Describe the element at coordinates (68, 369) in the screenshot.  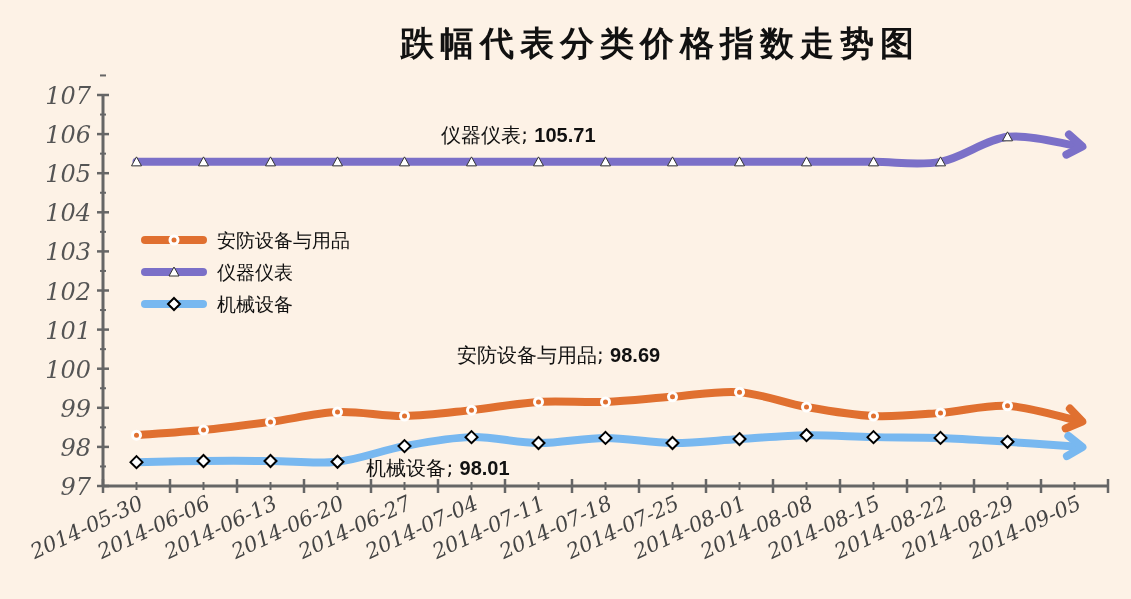
I see `y-tick-label: 100` at that location.